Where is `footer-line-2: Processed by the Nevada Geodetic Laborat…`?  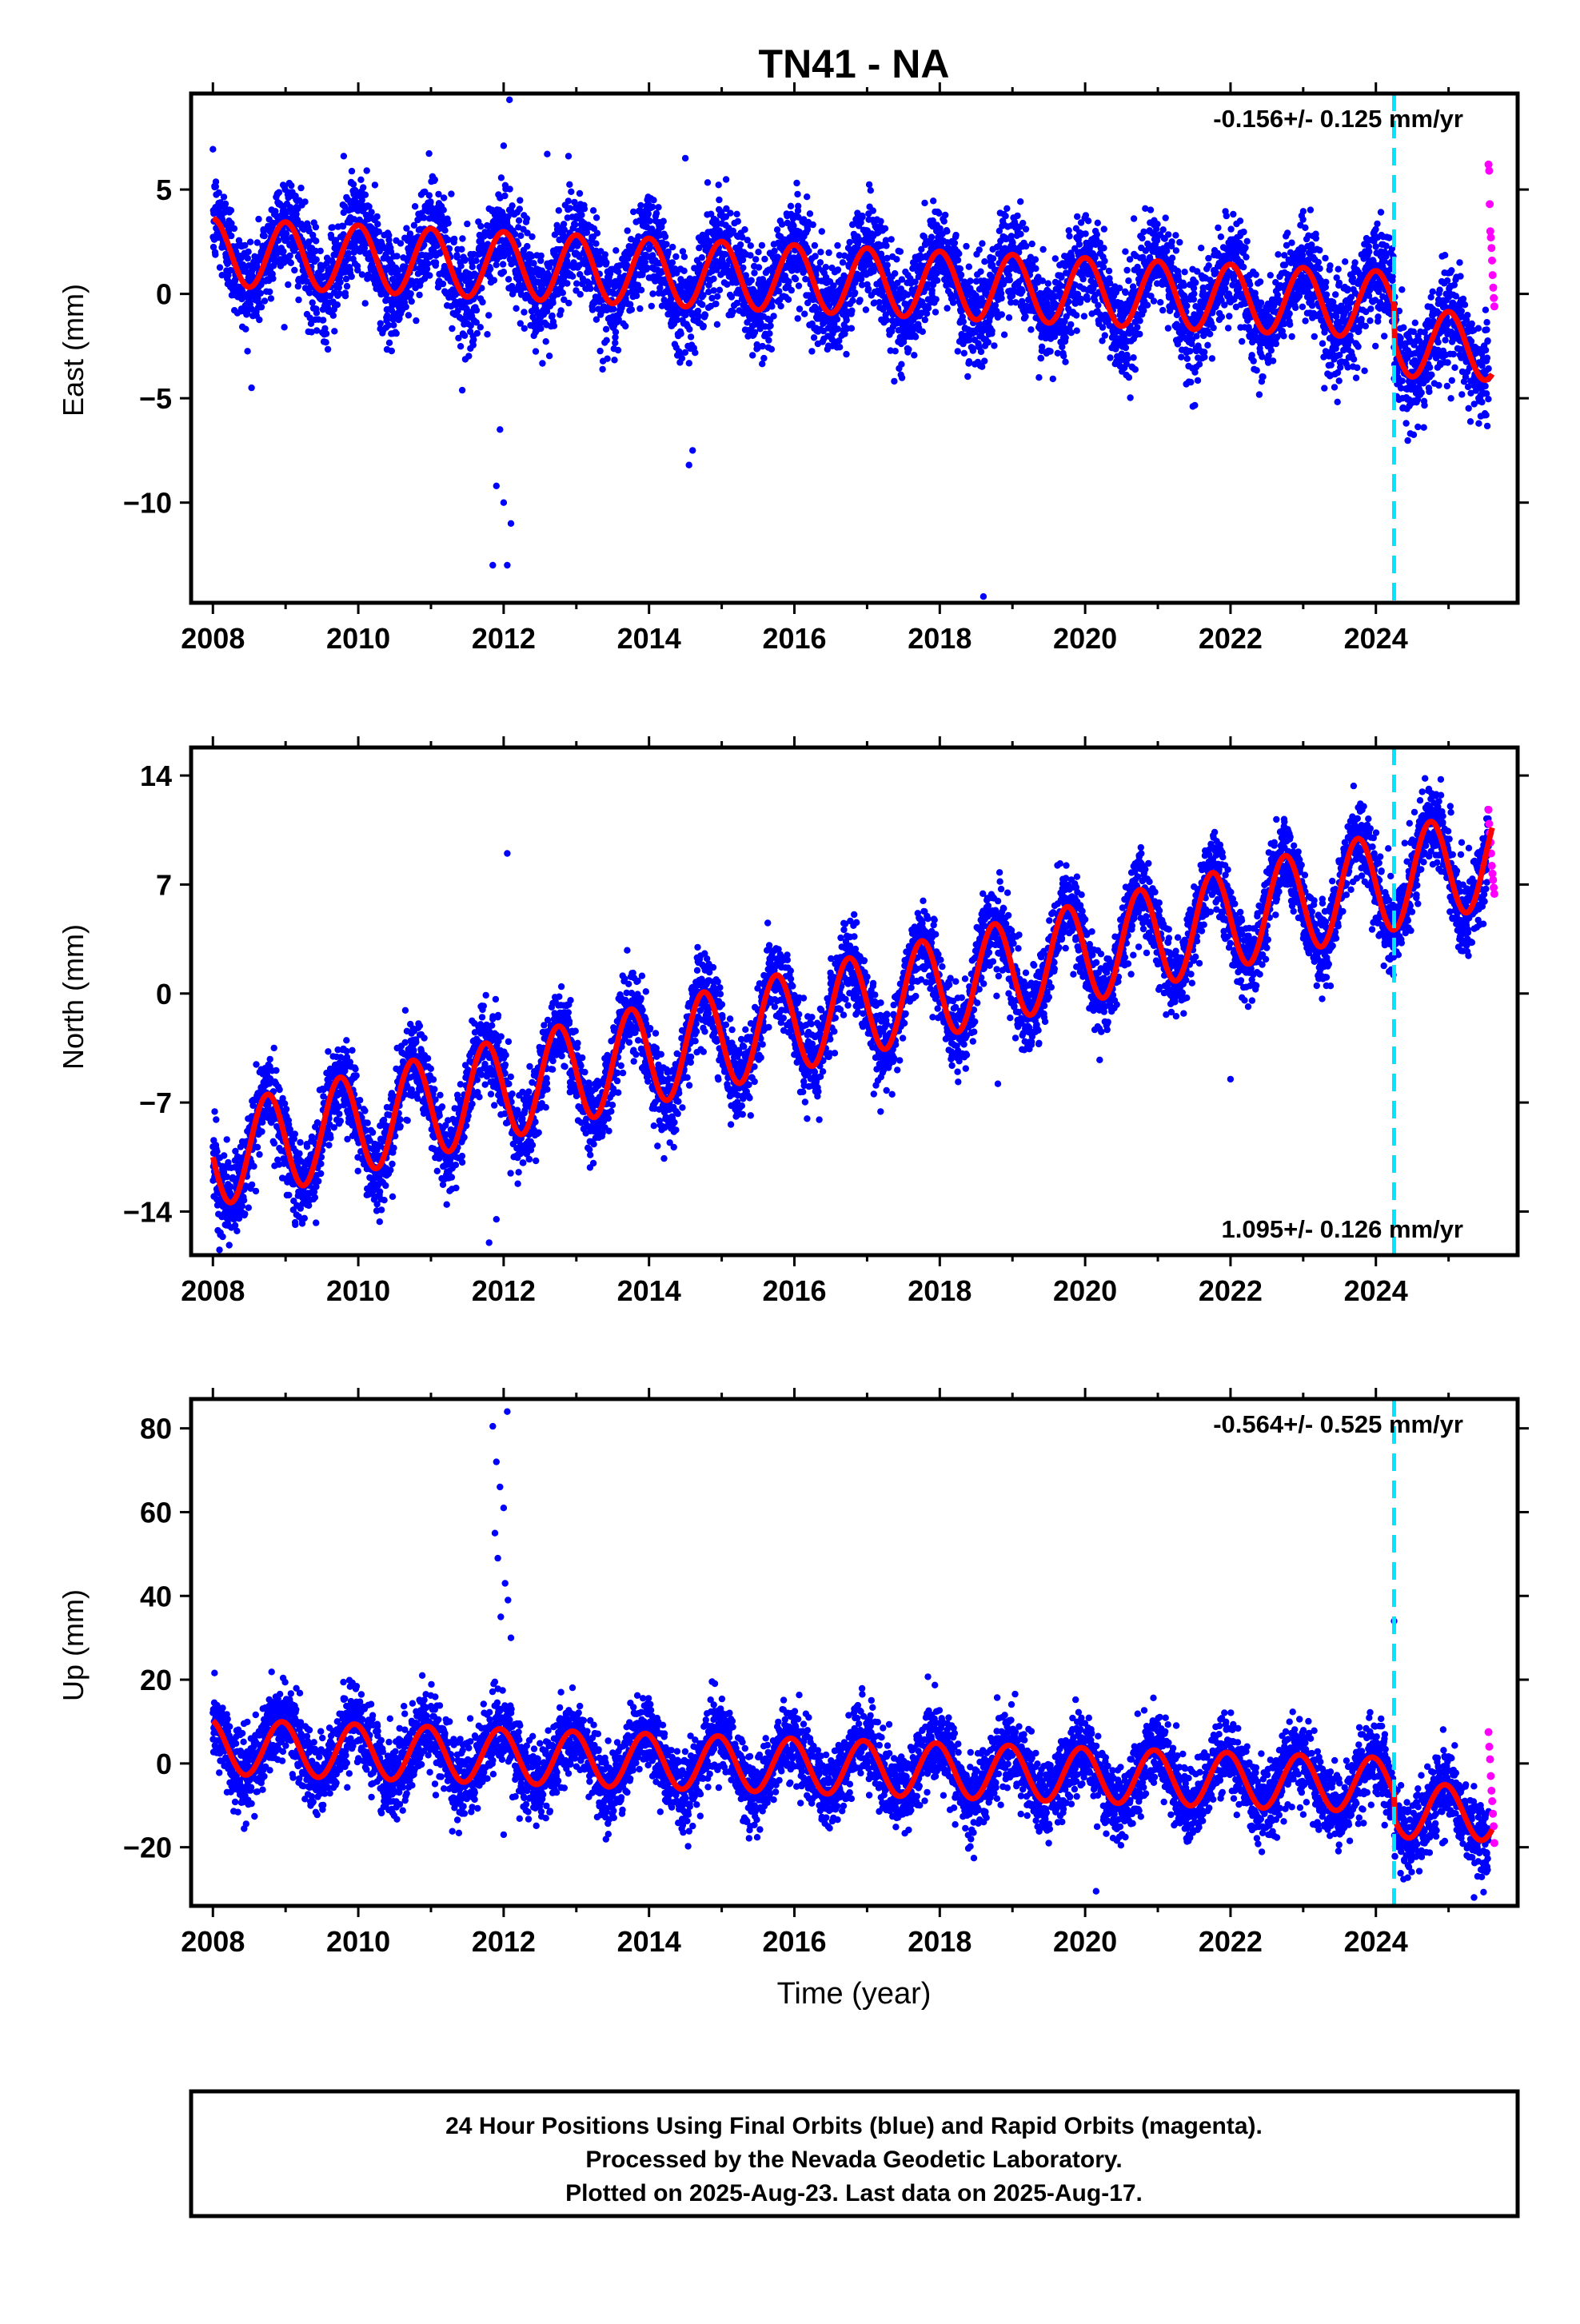
footer-line-2: Processed by the Nevada Geodetic Laborat… is located at coordinates (854, 2160).